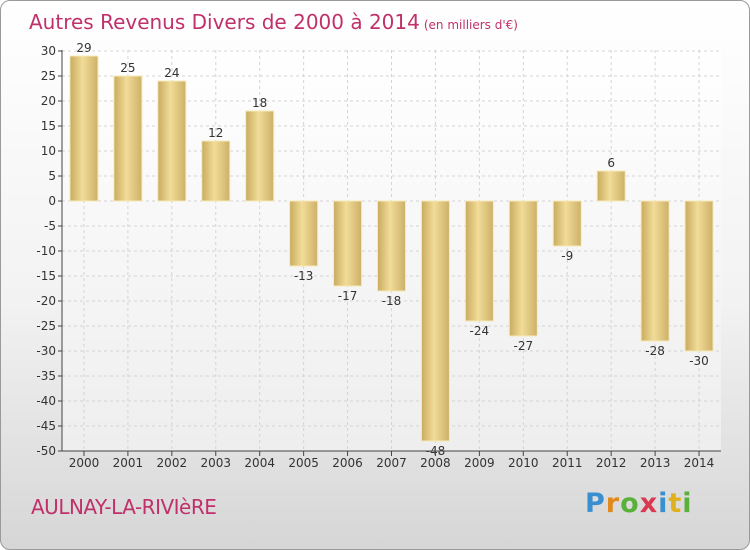 The image size is (750, 550). I want to click on y-tick-label: -5, so click(50, 226).